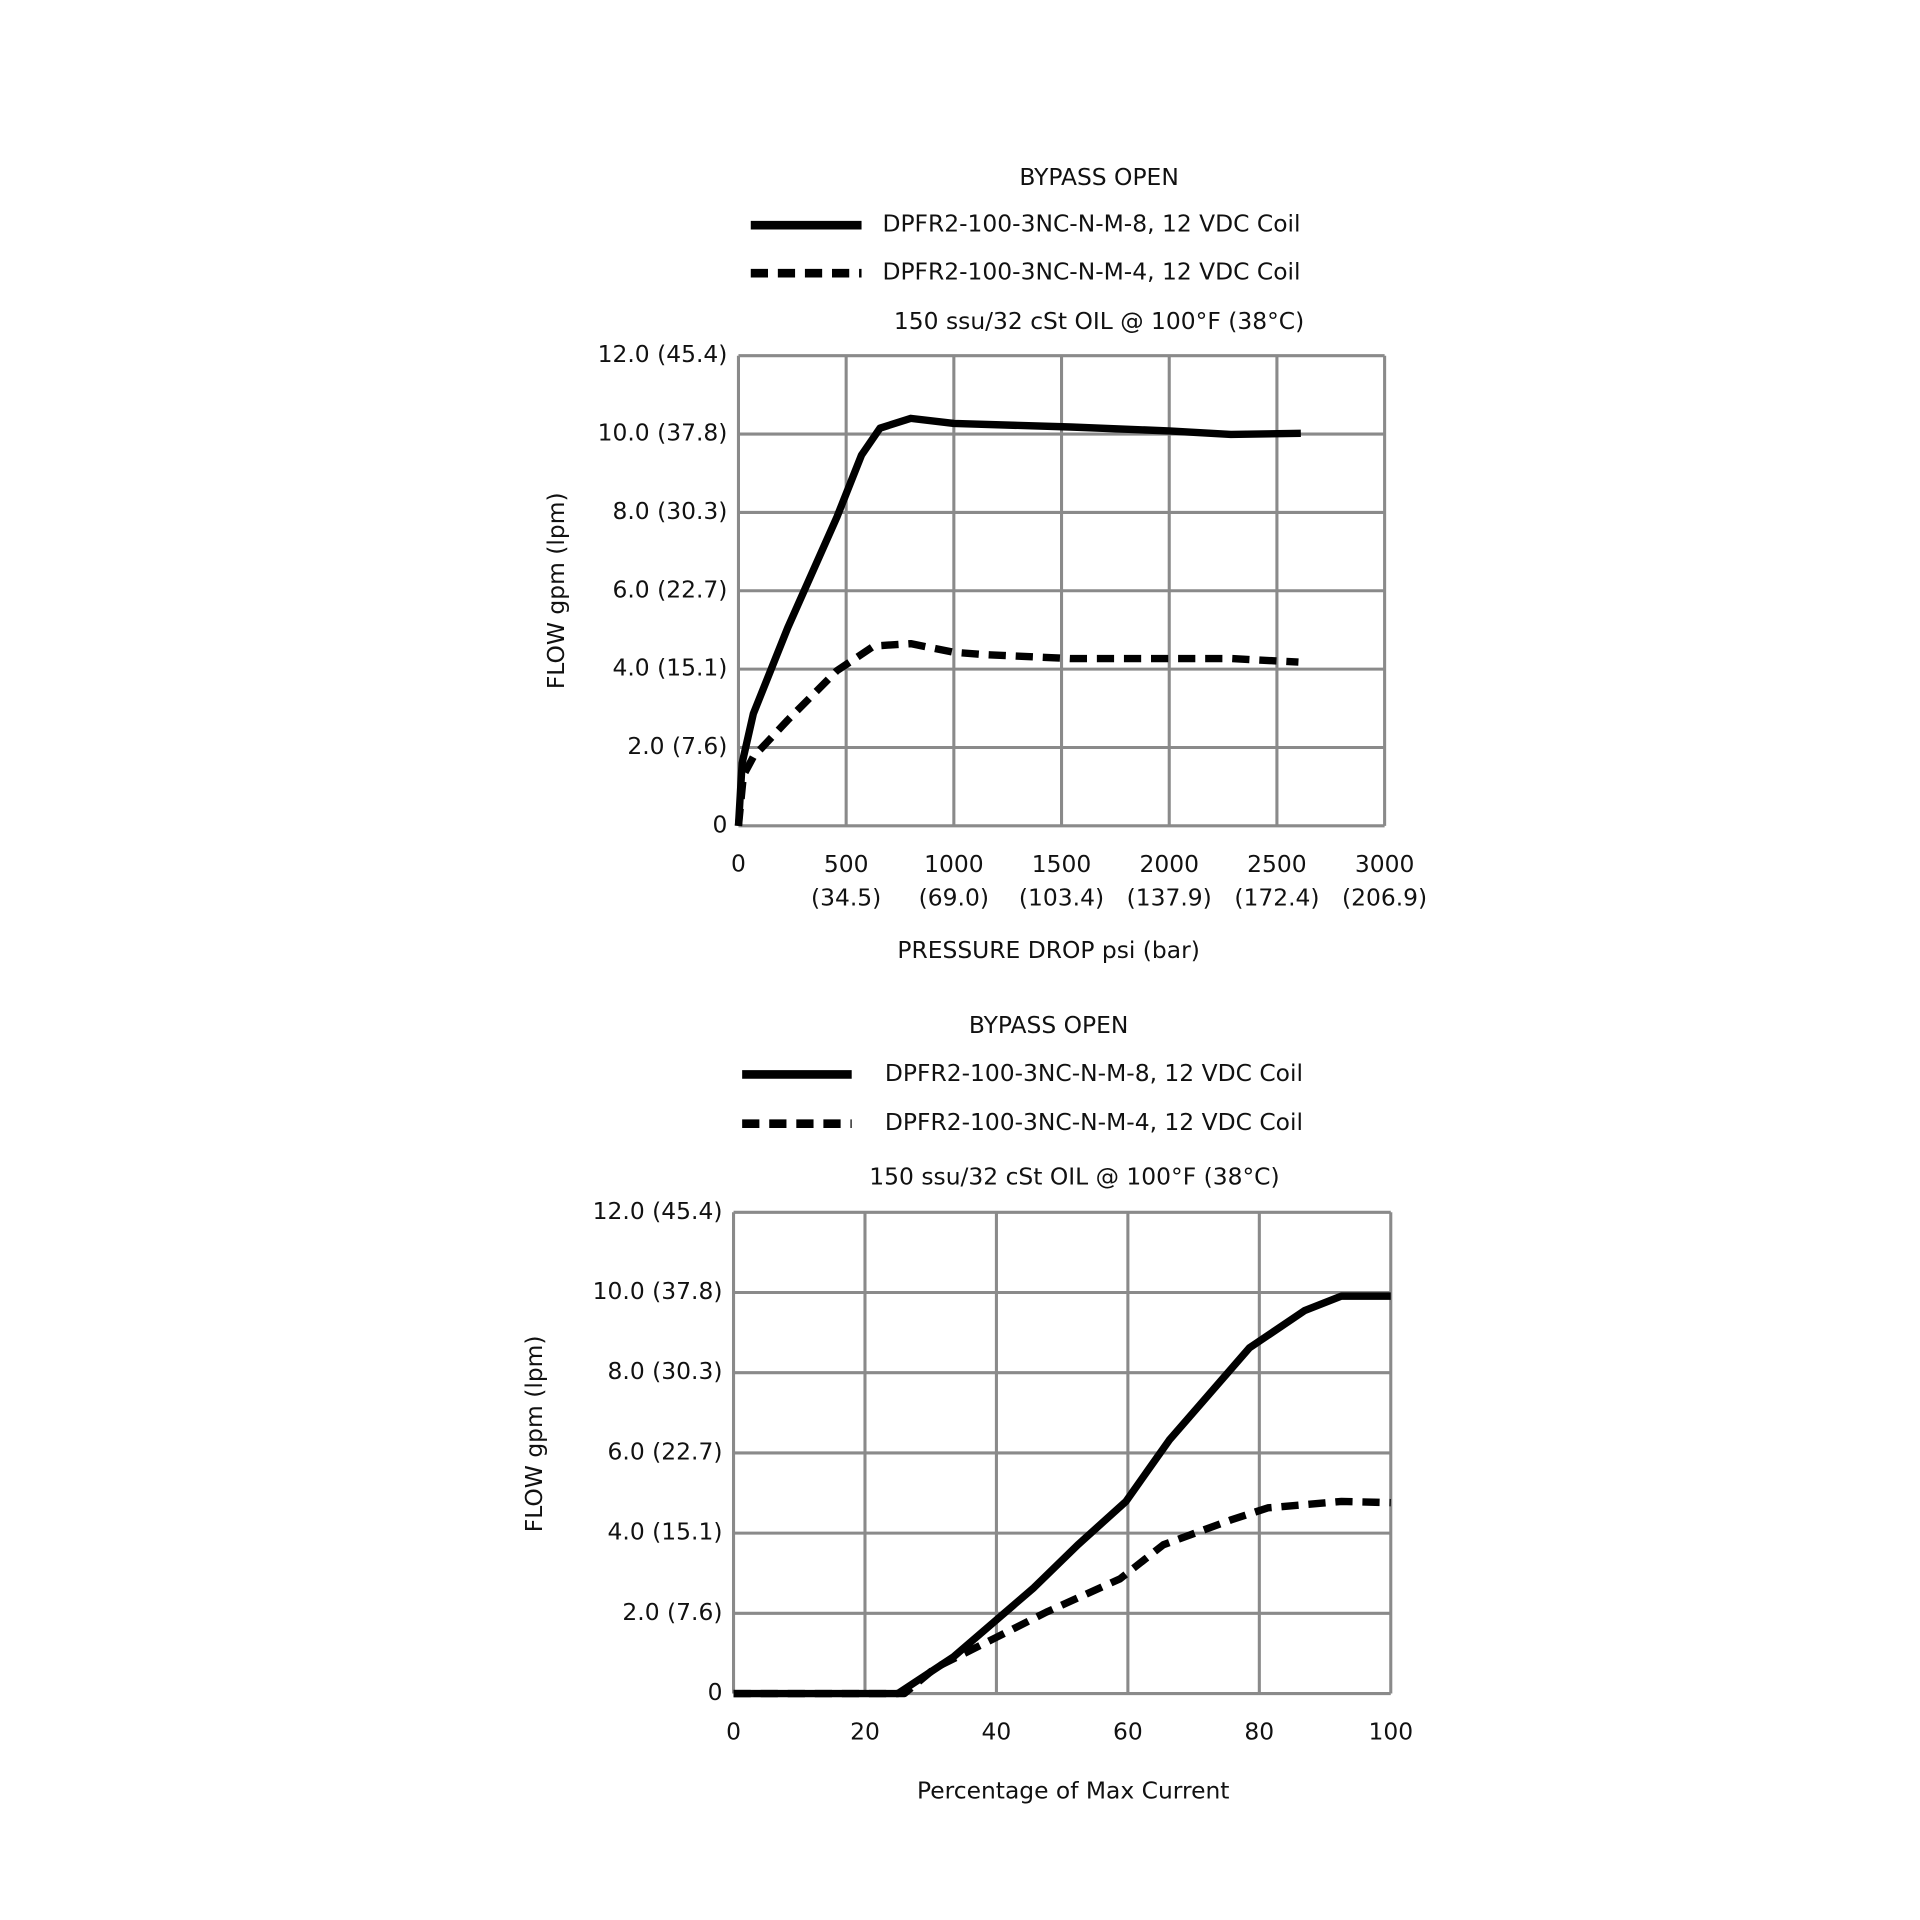  I want to click on x-tick-label: 80, so click(1259, 1731).